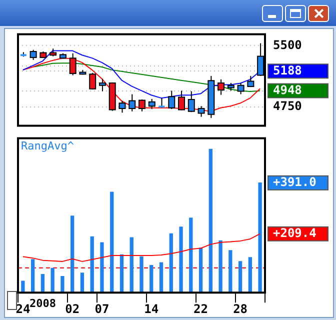  I want to click on x-tick-label: 22, so click(201, 309).